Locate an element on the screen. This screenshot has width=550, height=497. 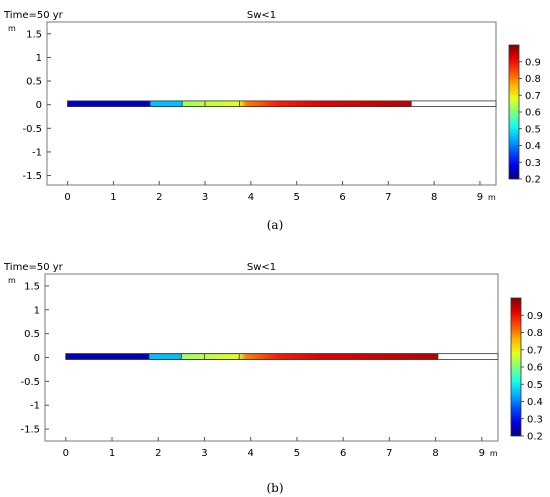
saturation-field is located at coordinates (252, 356).